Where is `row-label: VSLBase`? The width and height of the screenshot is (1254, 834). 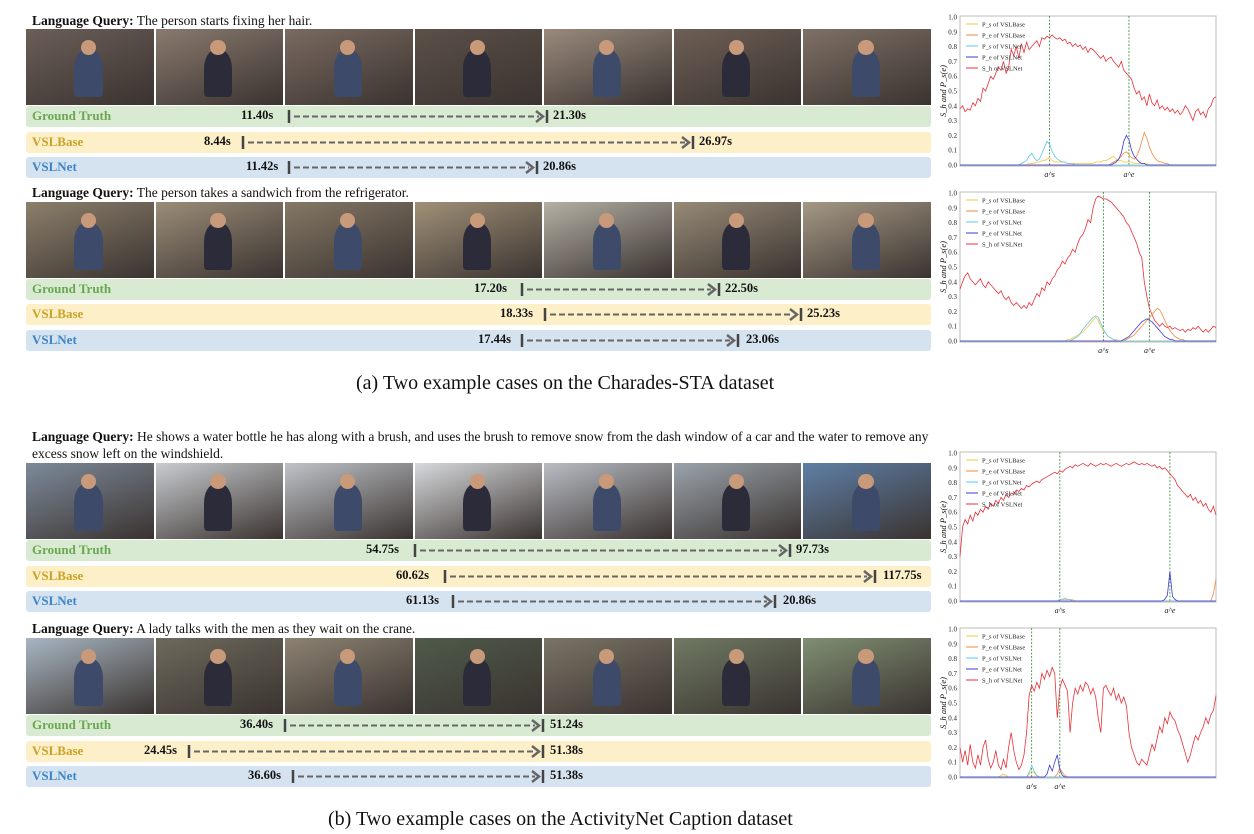
row-label: VSLBase is located at coordinates (58, 575).